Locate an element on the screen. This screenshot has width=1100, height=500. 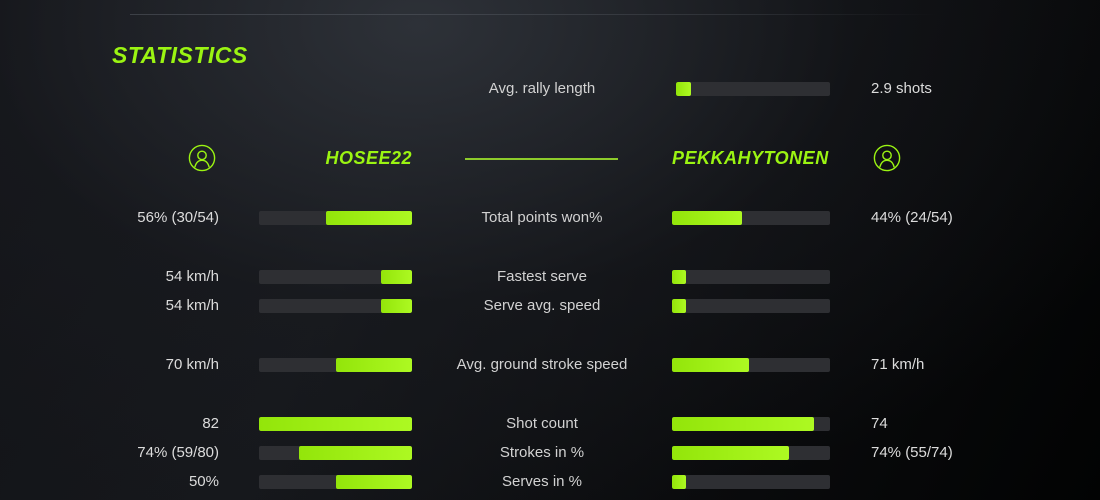
stat-row: 70 km/h Avg. ground stroke speed 71 km/h is located at coordinates (550, 365).